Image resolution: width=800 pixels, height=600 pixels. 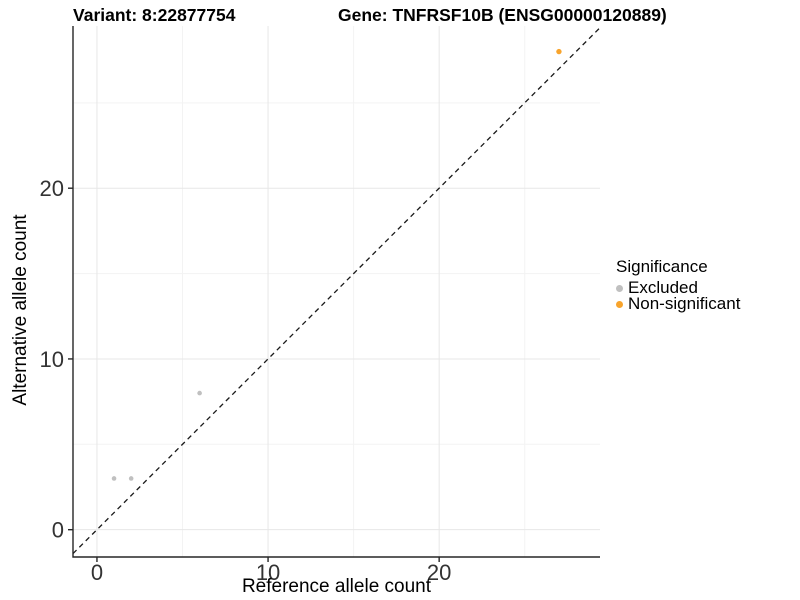 I want to click on x-tick-label: 10, so click(x=268, y=572).